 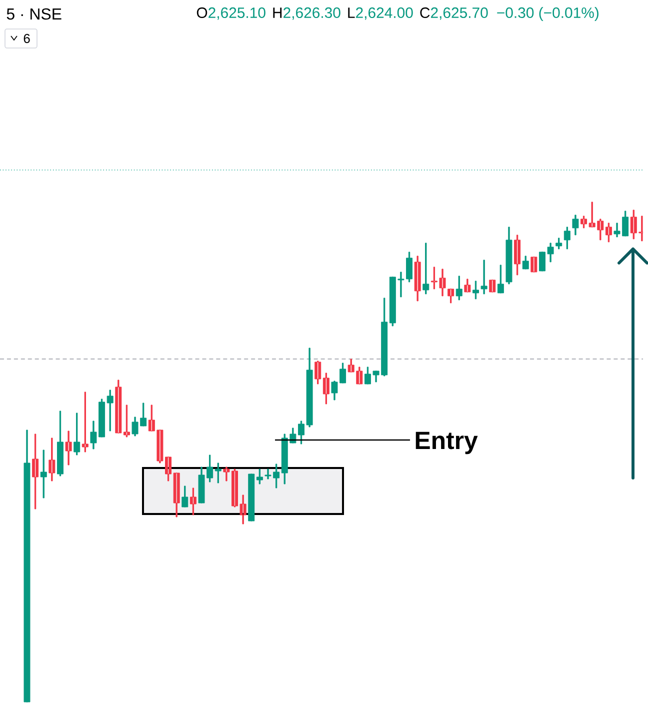 I want to click on text: L, so click(x=351, y=13).